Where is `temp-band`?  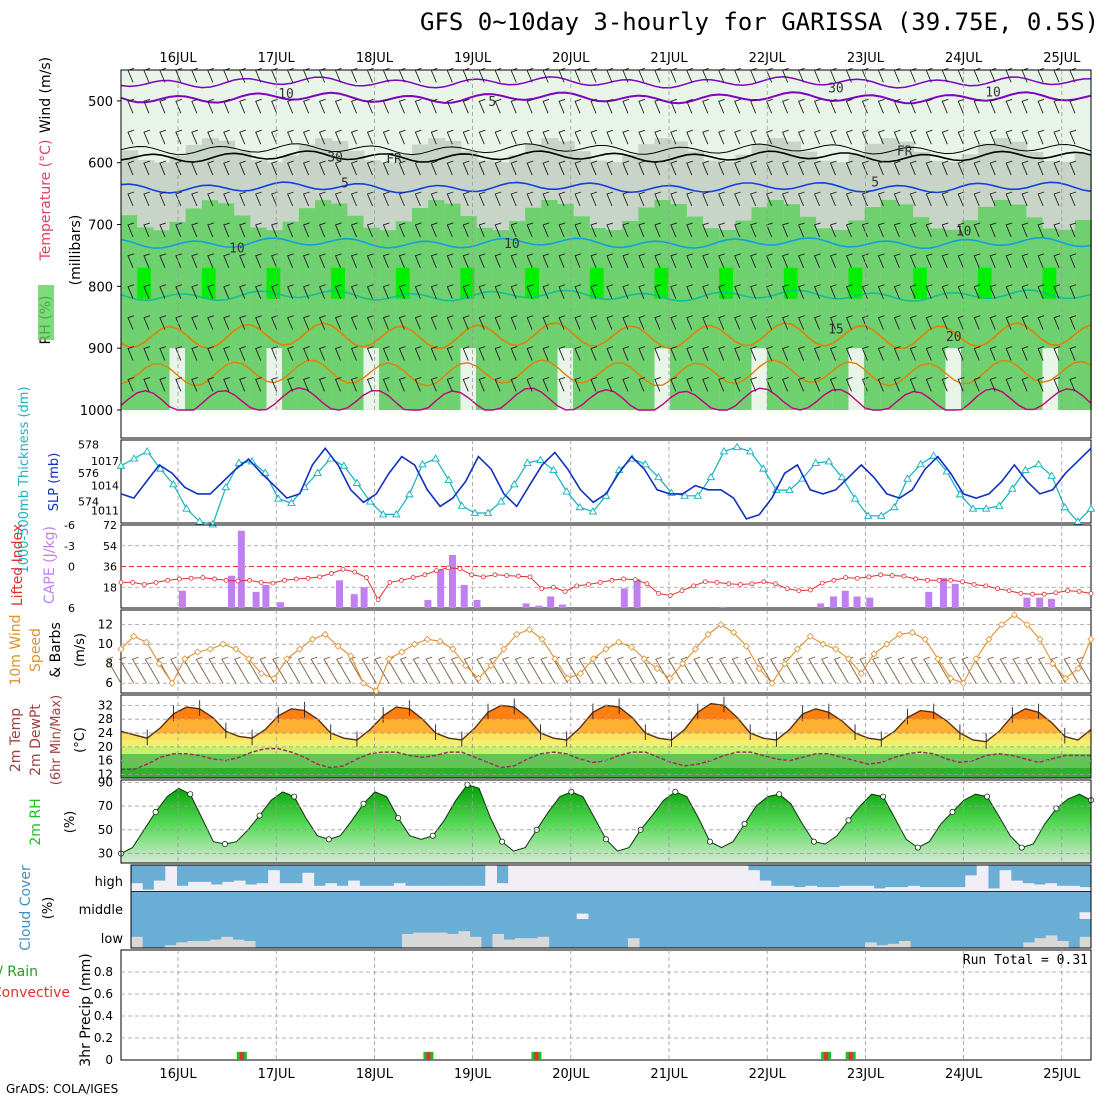
temp-band is located at coordinates (606, 772).